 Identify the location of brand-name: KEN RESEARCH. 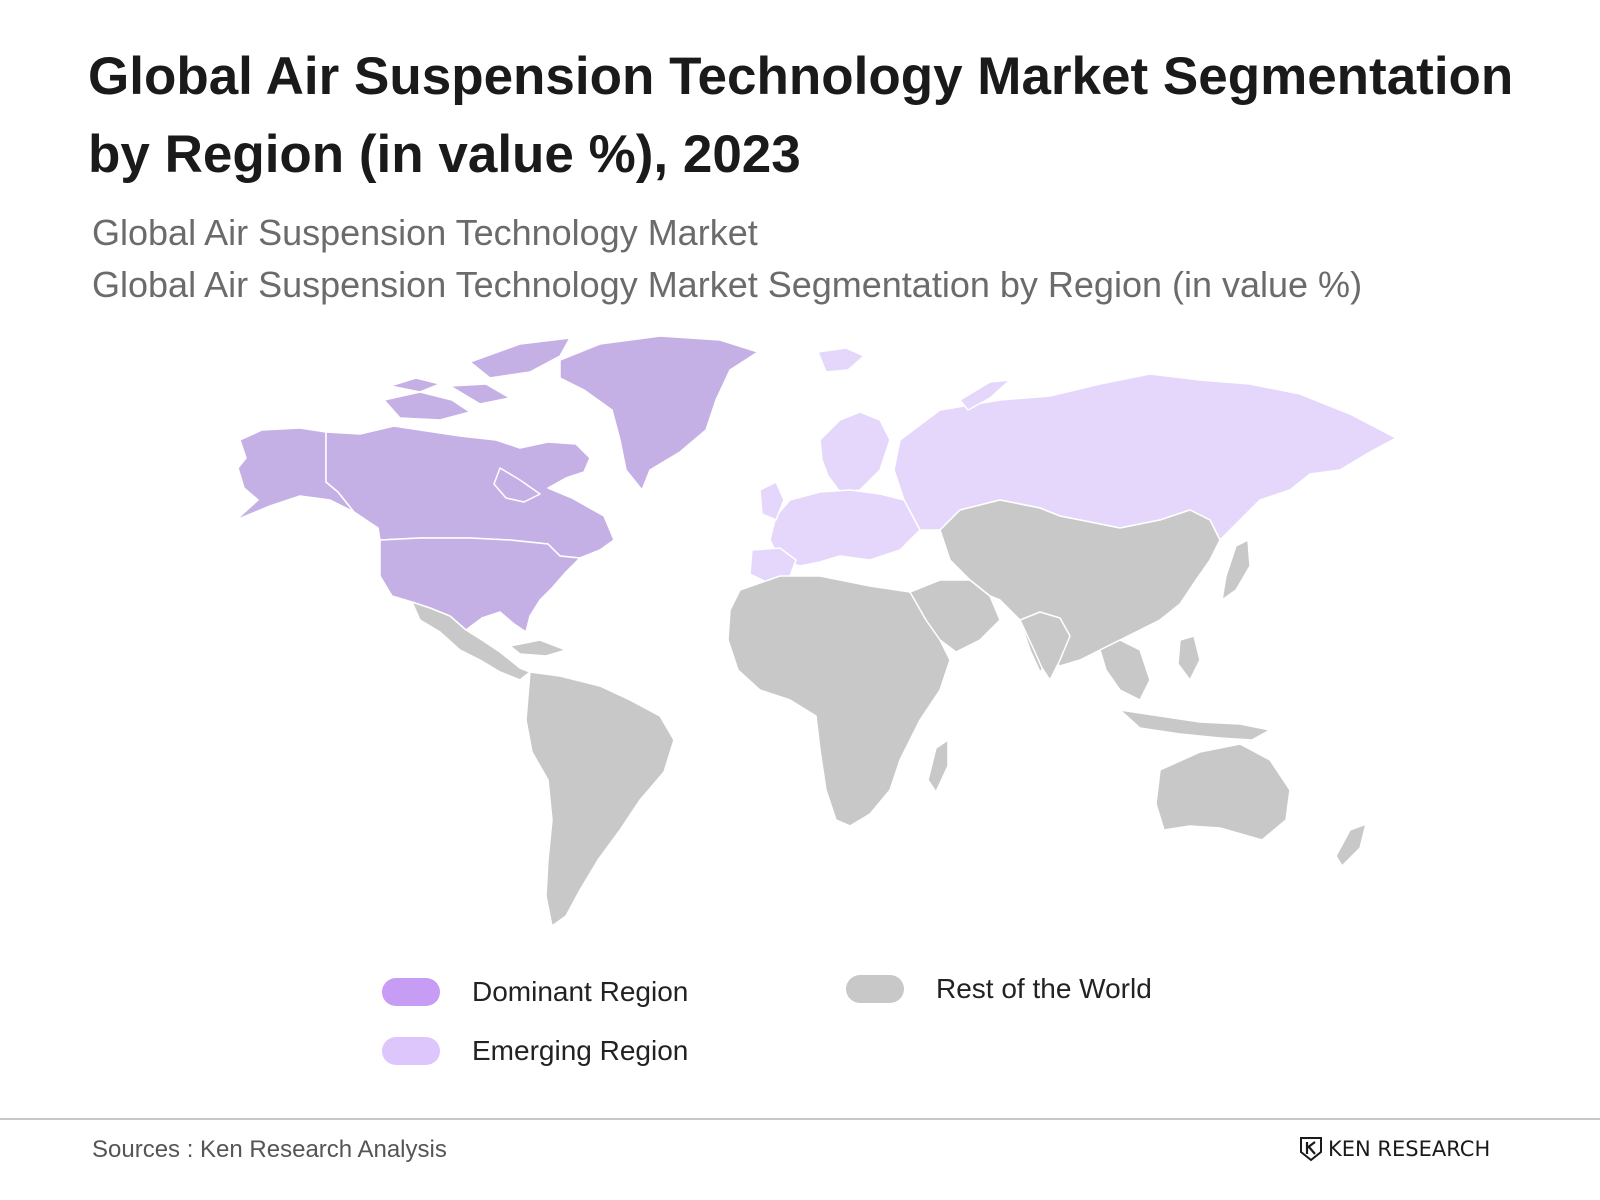
(1409, 1149).